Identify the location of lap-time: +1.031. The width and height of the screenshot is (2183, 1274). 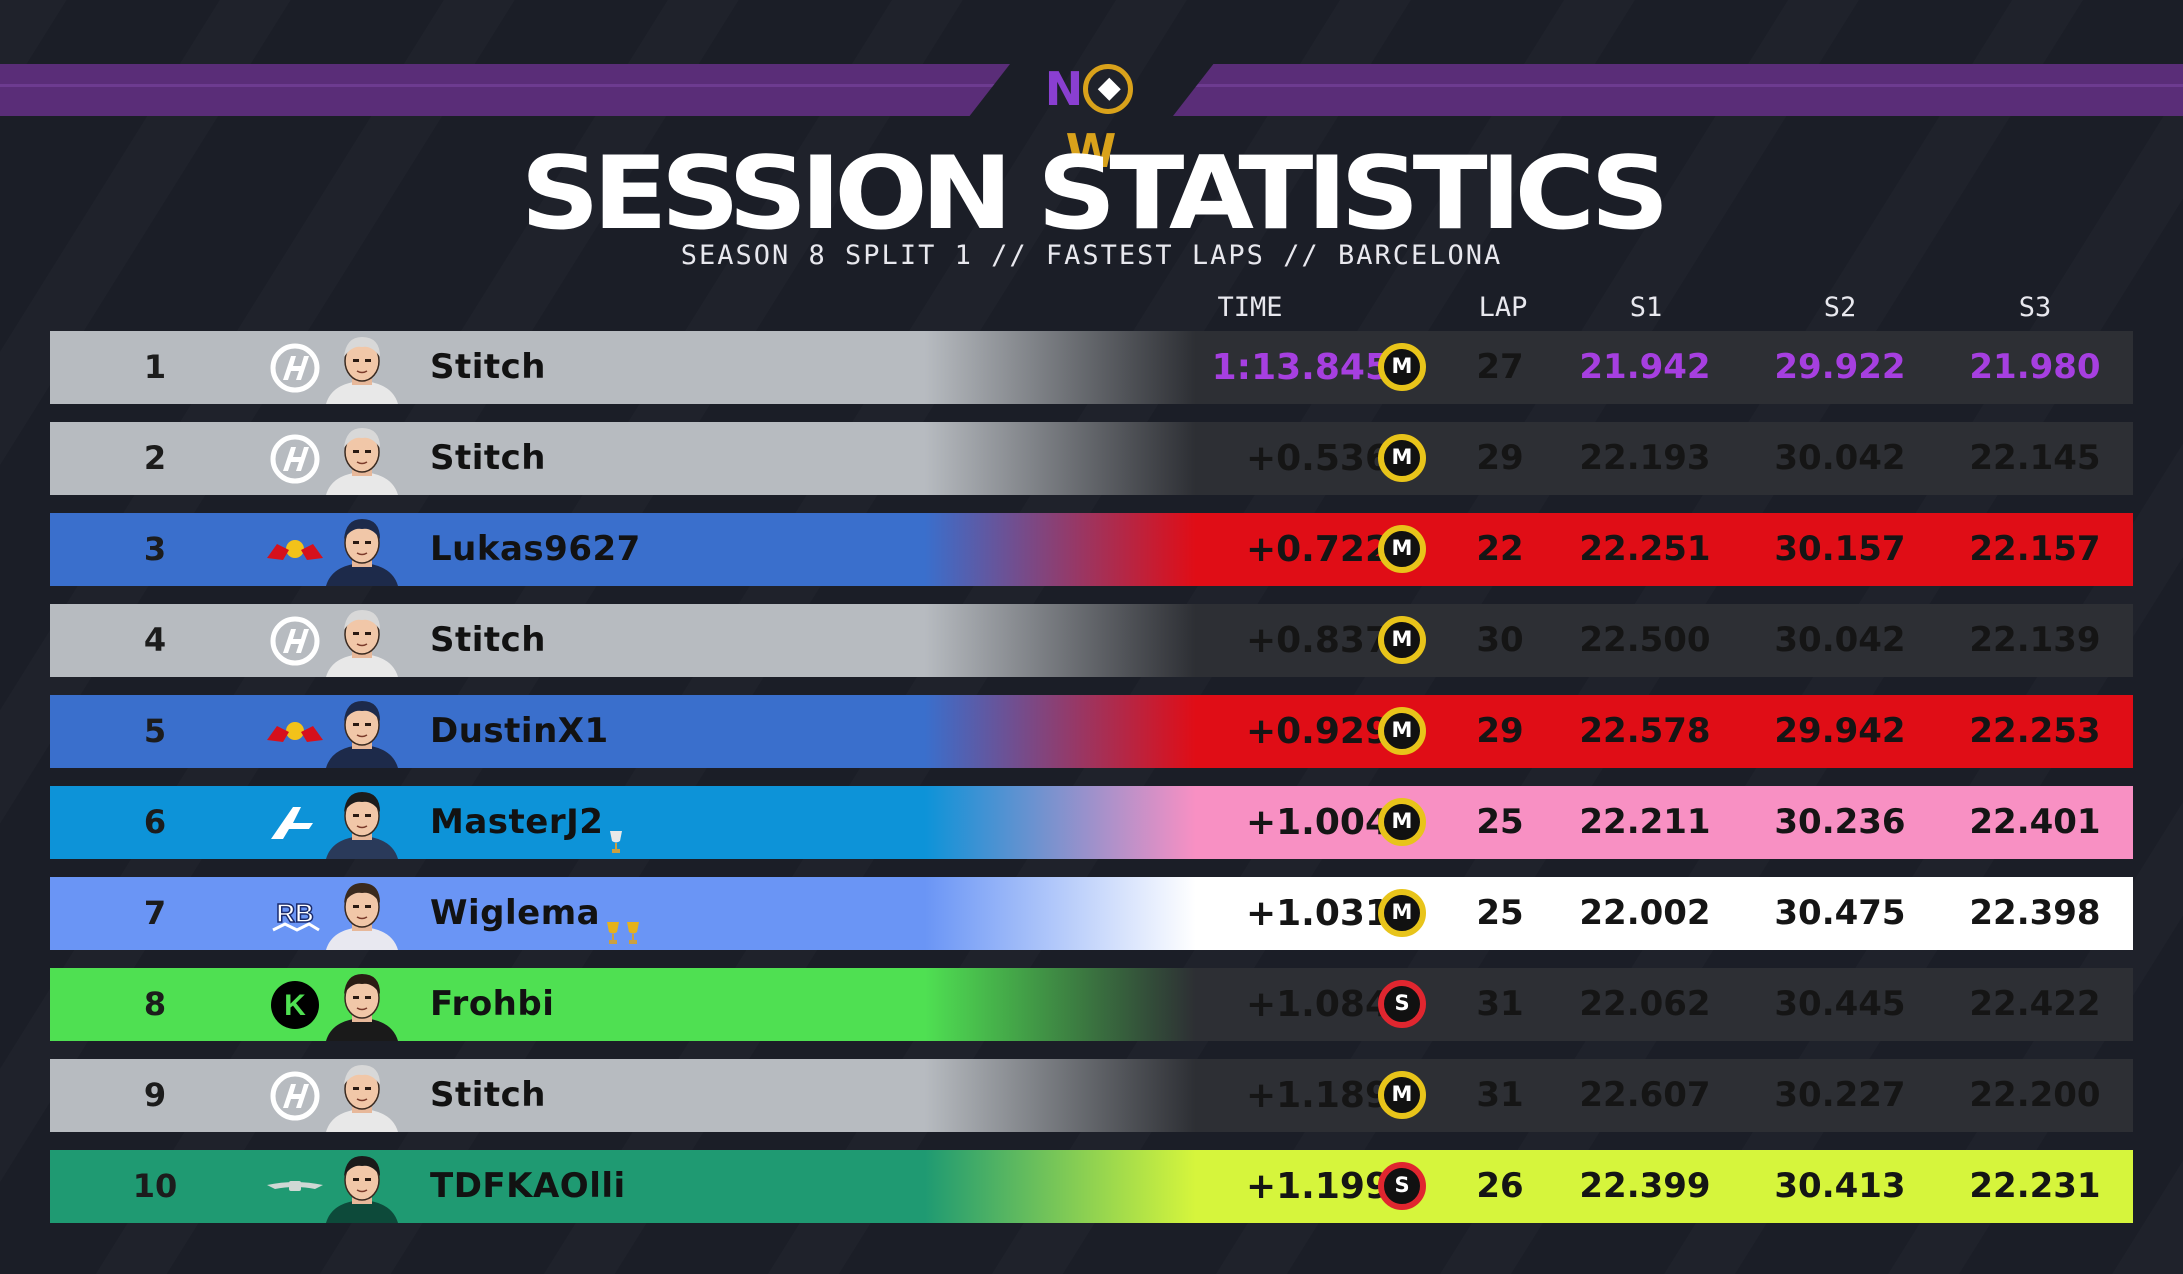
(1317, 913).